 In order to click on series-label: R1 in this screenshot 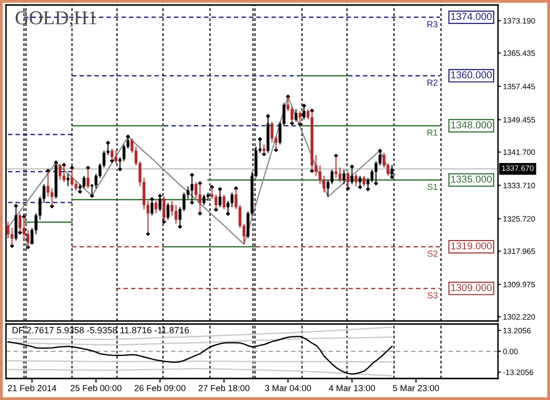, I will do `click(432, 133)`.